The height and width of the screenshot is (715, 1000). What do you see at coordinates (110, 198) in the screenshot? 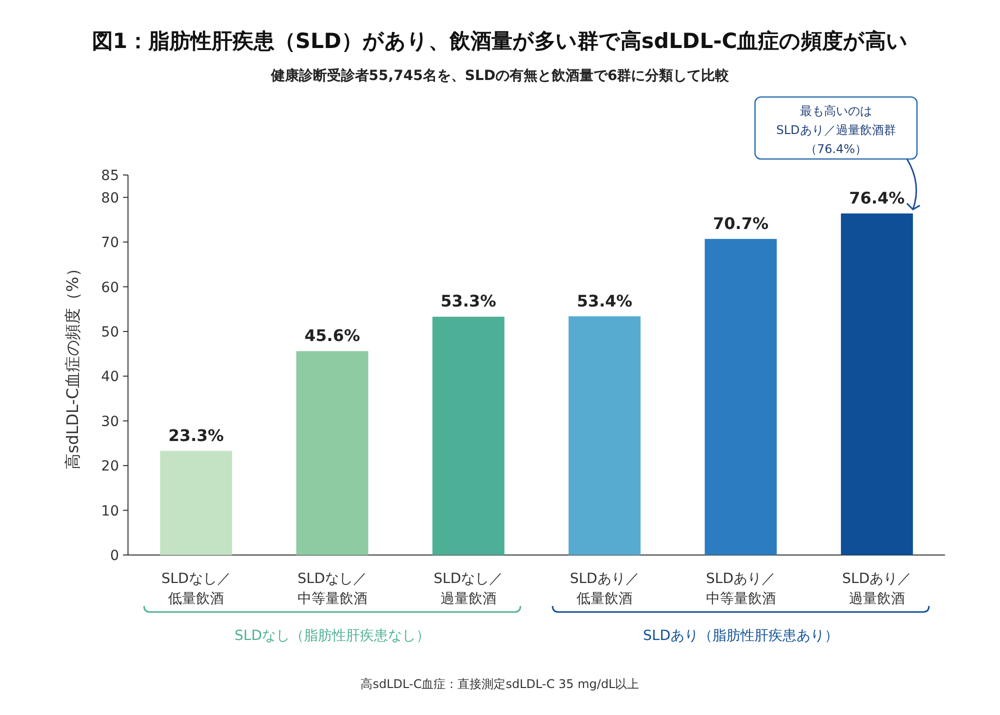
I see `y-tick-label: 80` at bounding box center [110, 198].